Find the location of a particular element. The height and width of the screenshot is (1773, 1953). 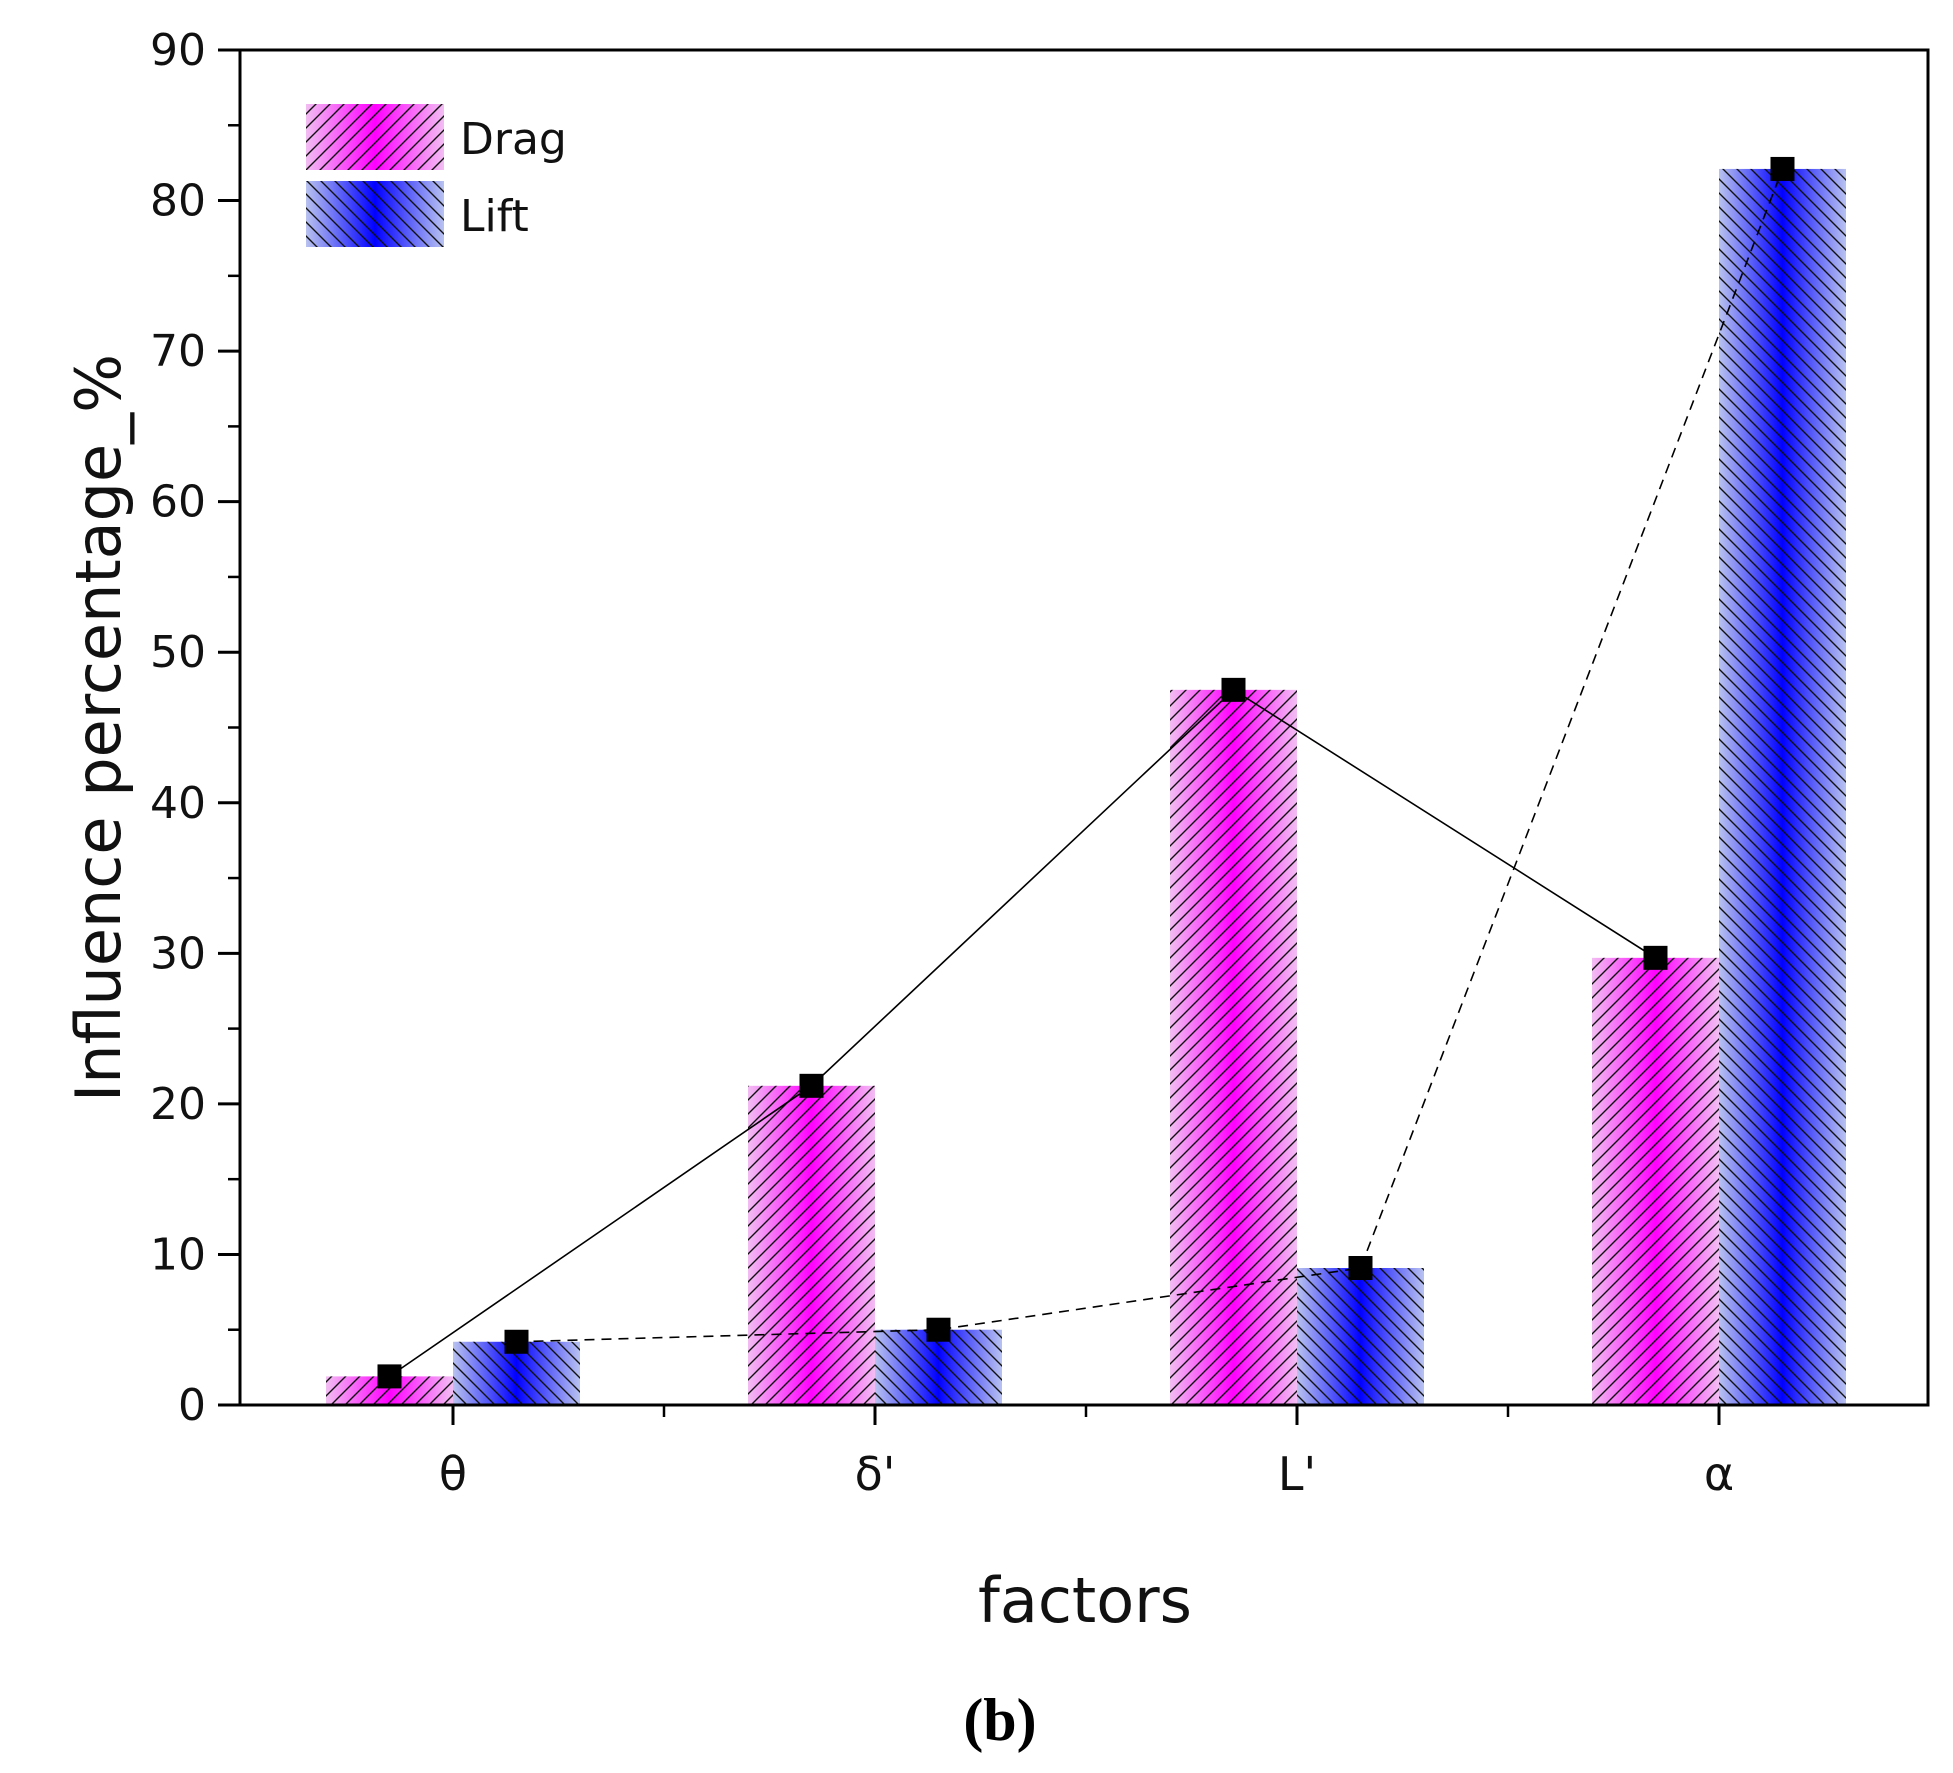

legend-item-drag: Drag is located at coordinates (436, 137).